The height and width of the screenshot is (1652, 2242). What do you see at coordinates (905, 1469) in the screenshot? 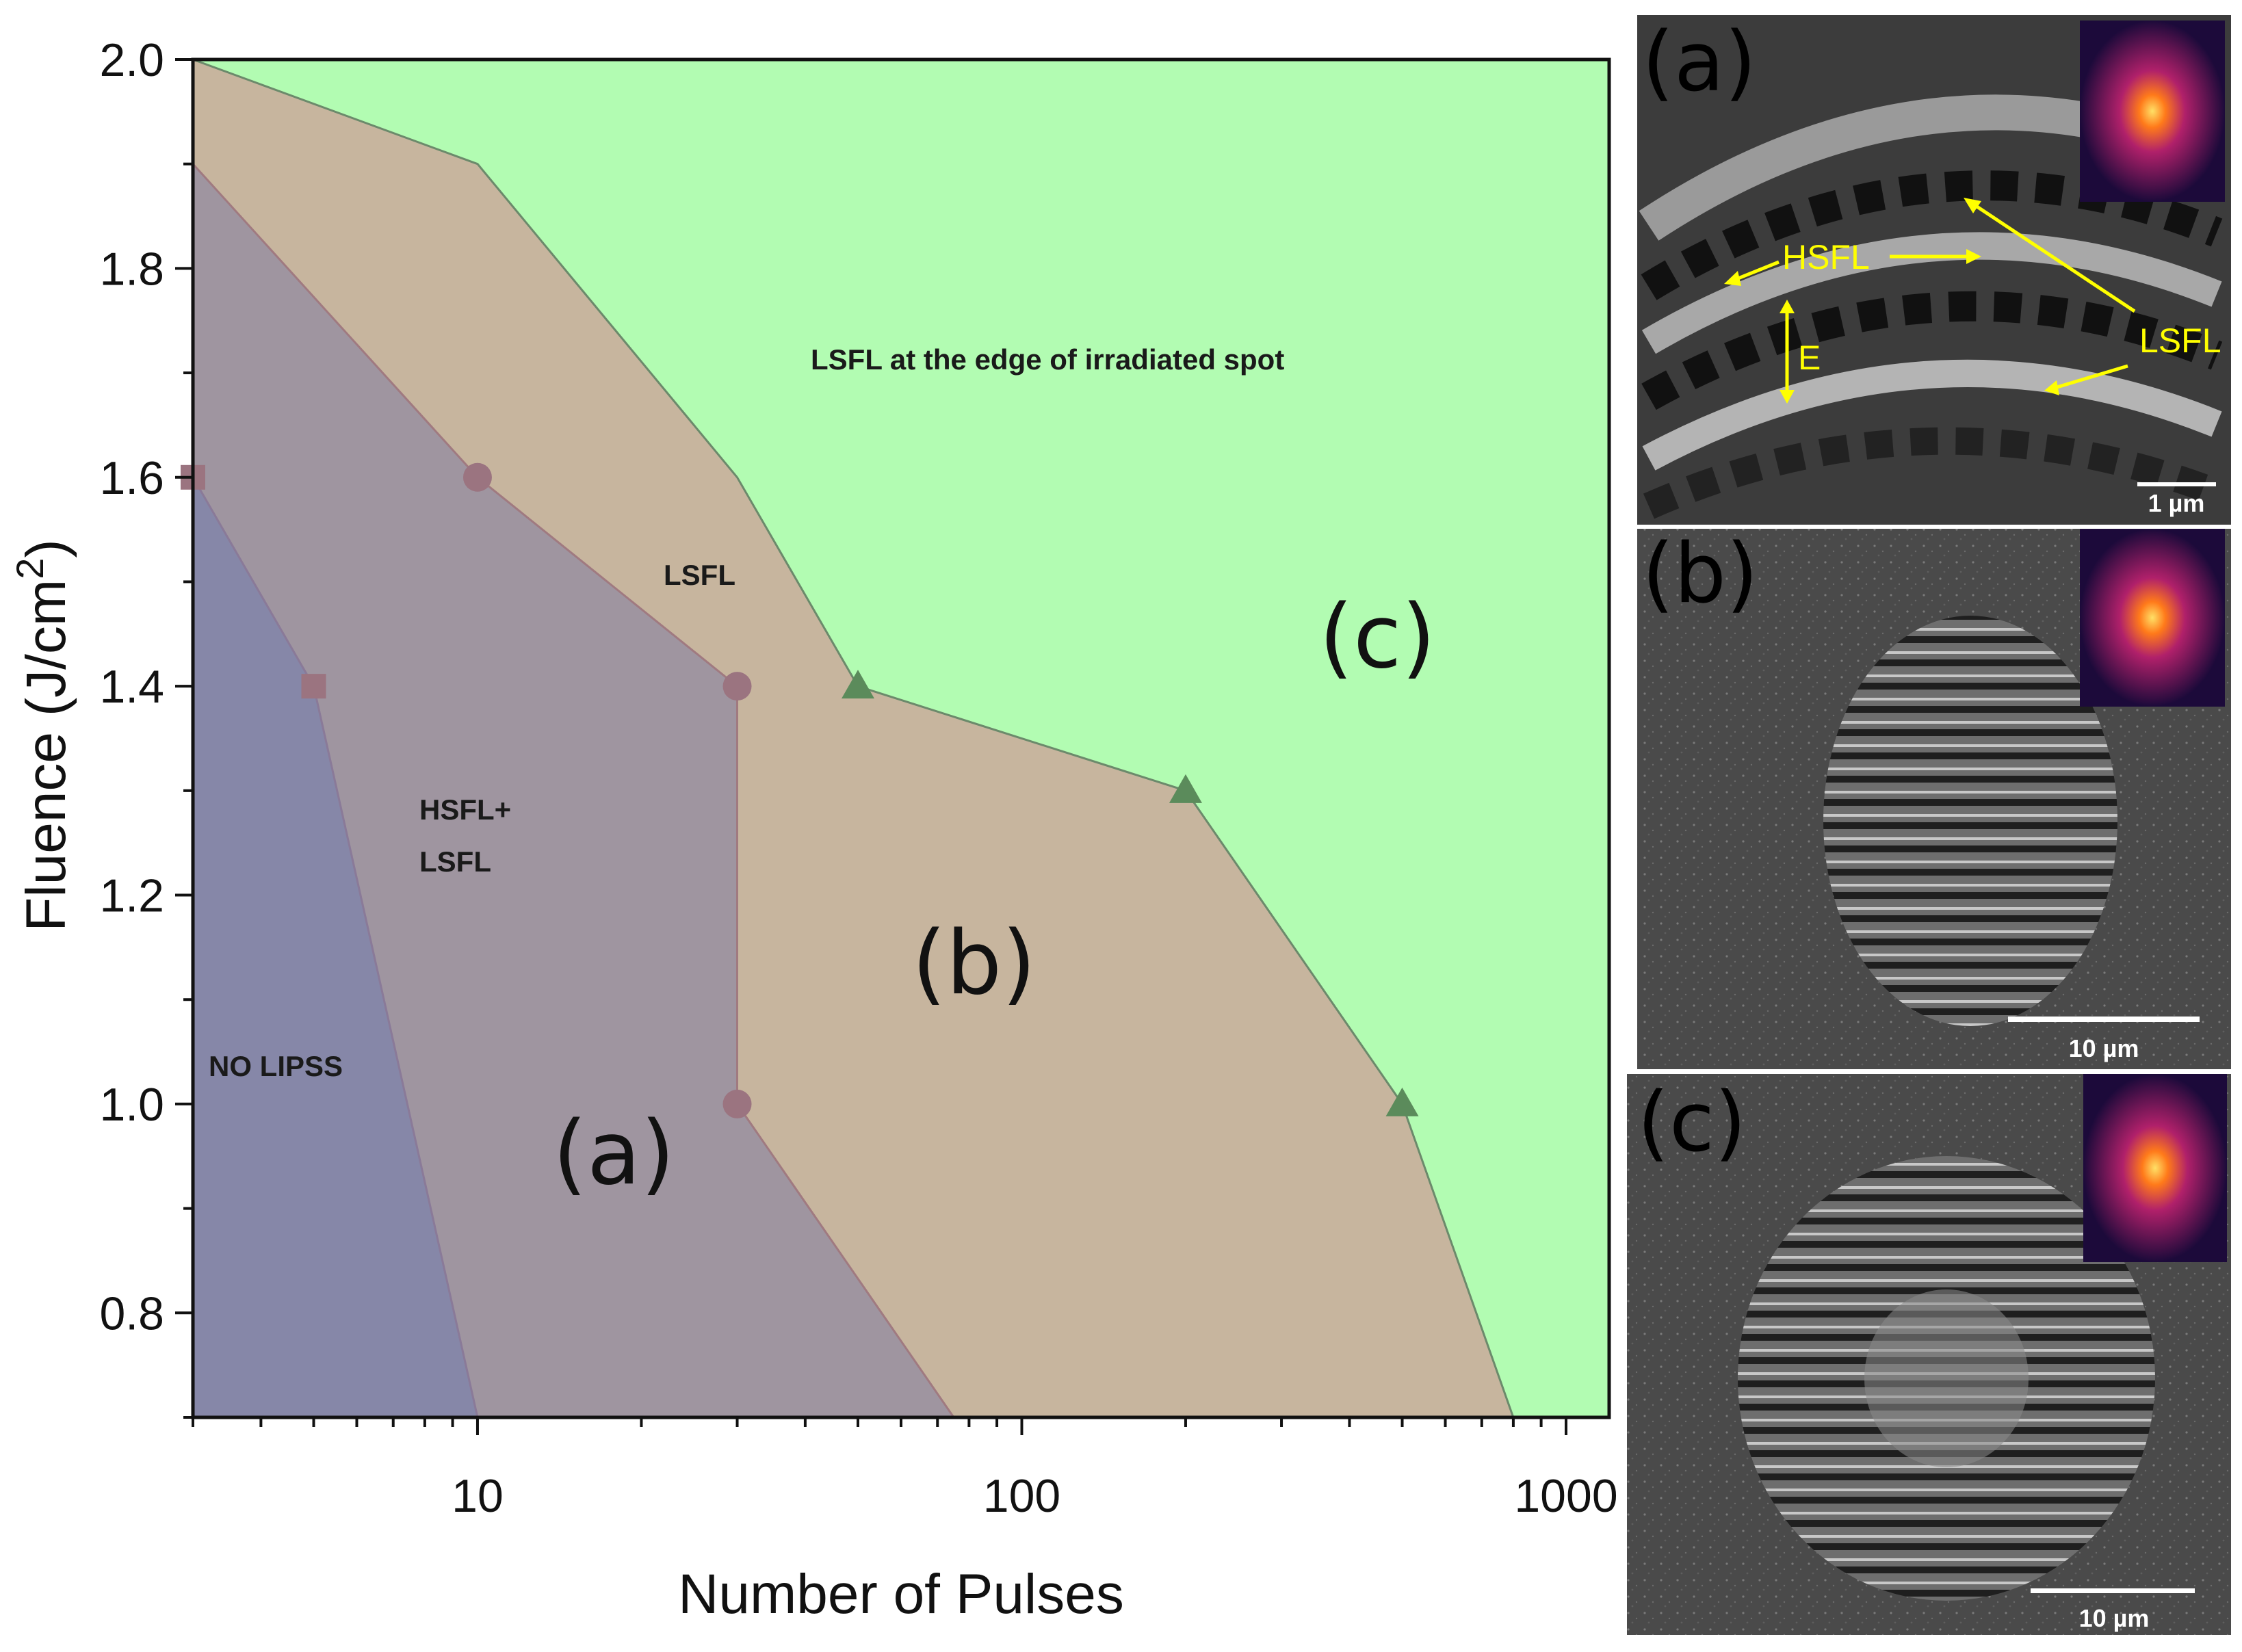
I see `x-axis: 10 100 1000` at bounding box center [905, 1469].